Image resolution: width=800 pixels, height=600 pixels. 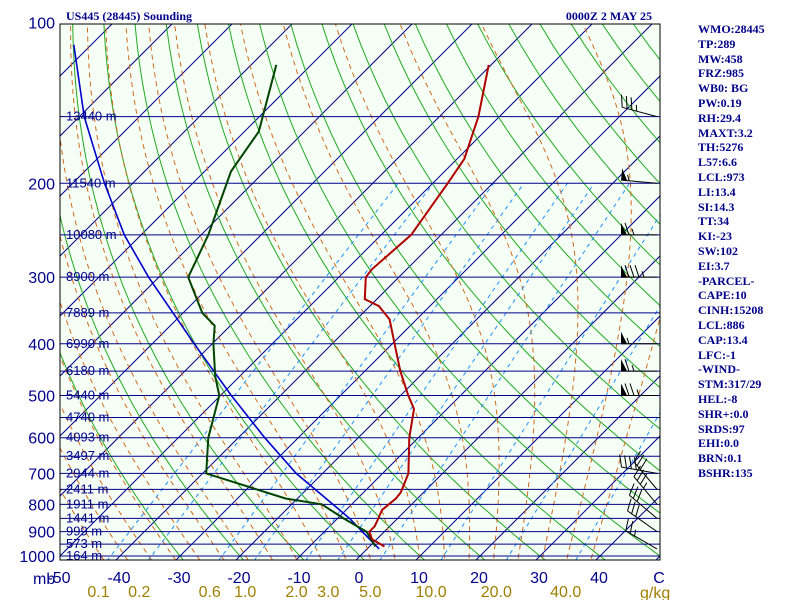 What do you see at coordinates (41, 345) in the screenshot?
I see `pressure-tick-label: 400` at bounding box center [41, 345].